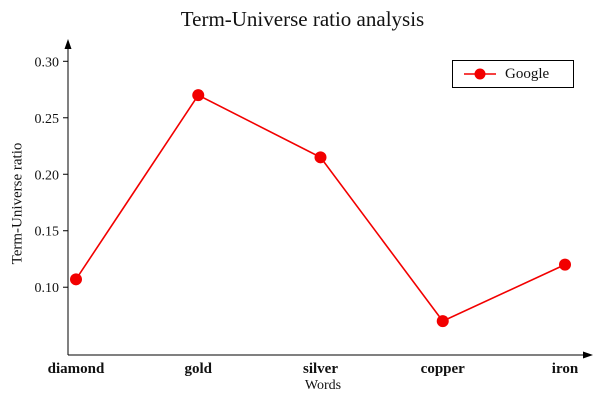 Image resolution: width=605 pixels, height=405 pixels. What do you see at coordinates (588, 355) in the screenshot?
I see `x-axis-arrow-icon` at bounding box center [588, 355].